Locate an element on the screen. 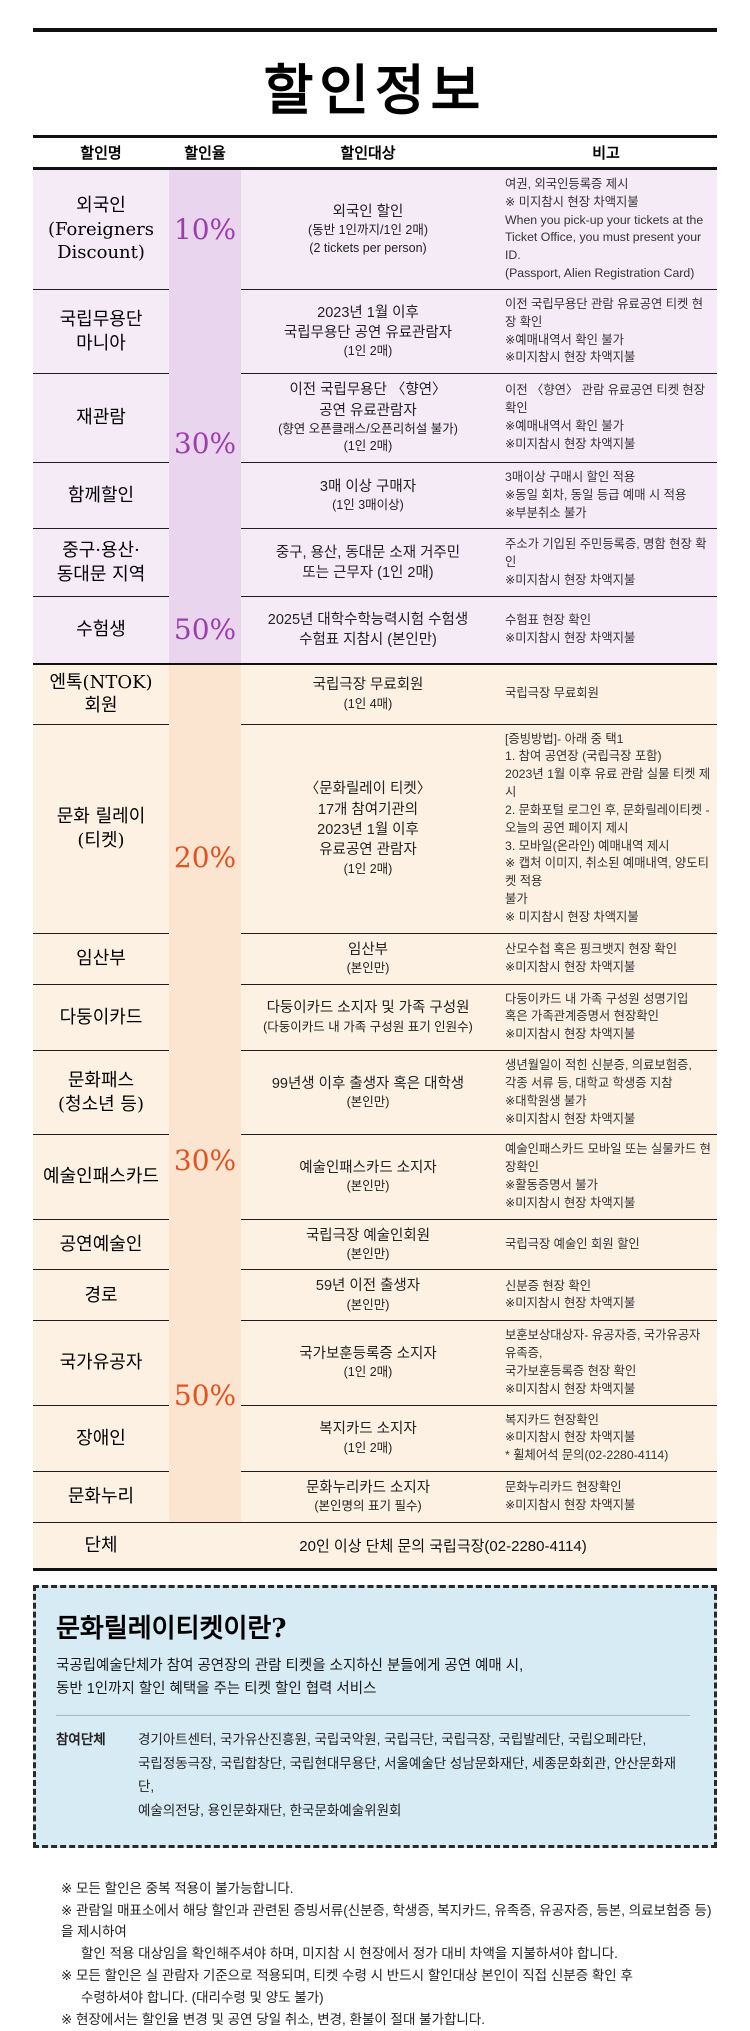 This screenshot has height=2031, width=750. header-cell-rate: 할인율 is located at coordinates (205, 153).